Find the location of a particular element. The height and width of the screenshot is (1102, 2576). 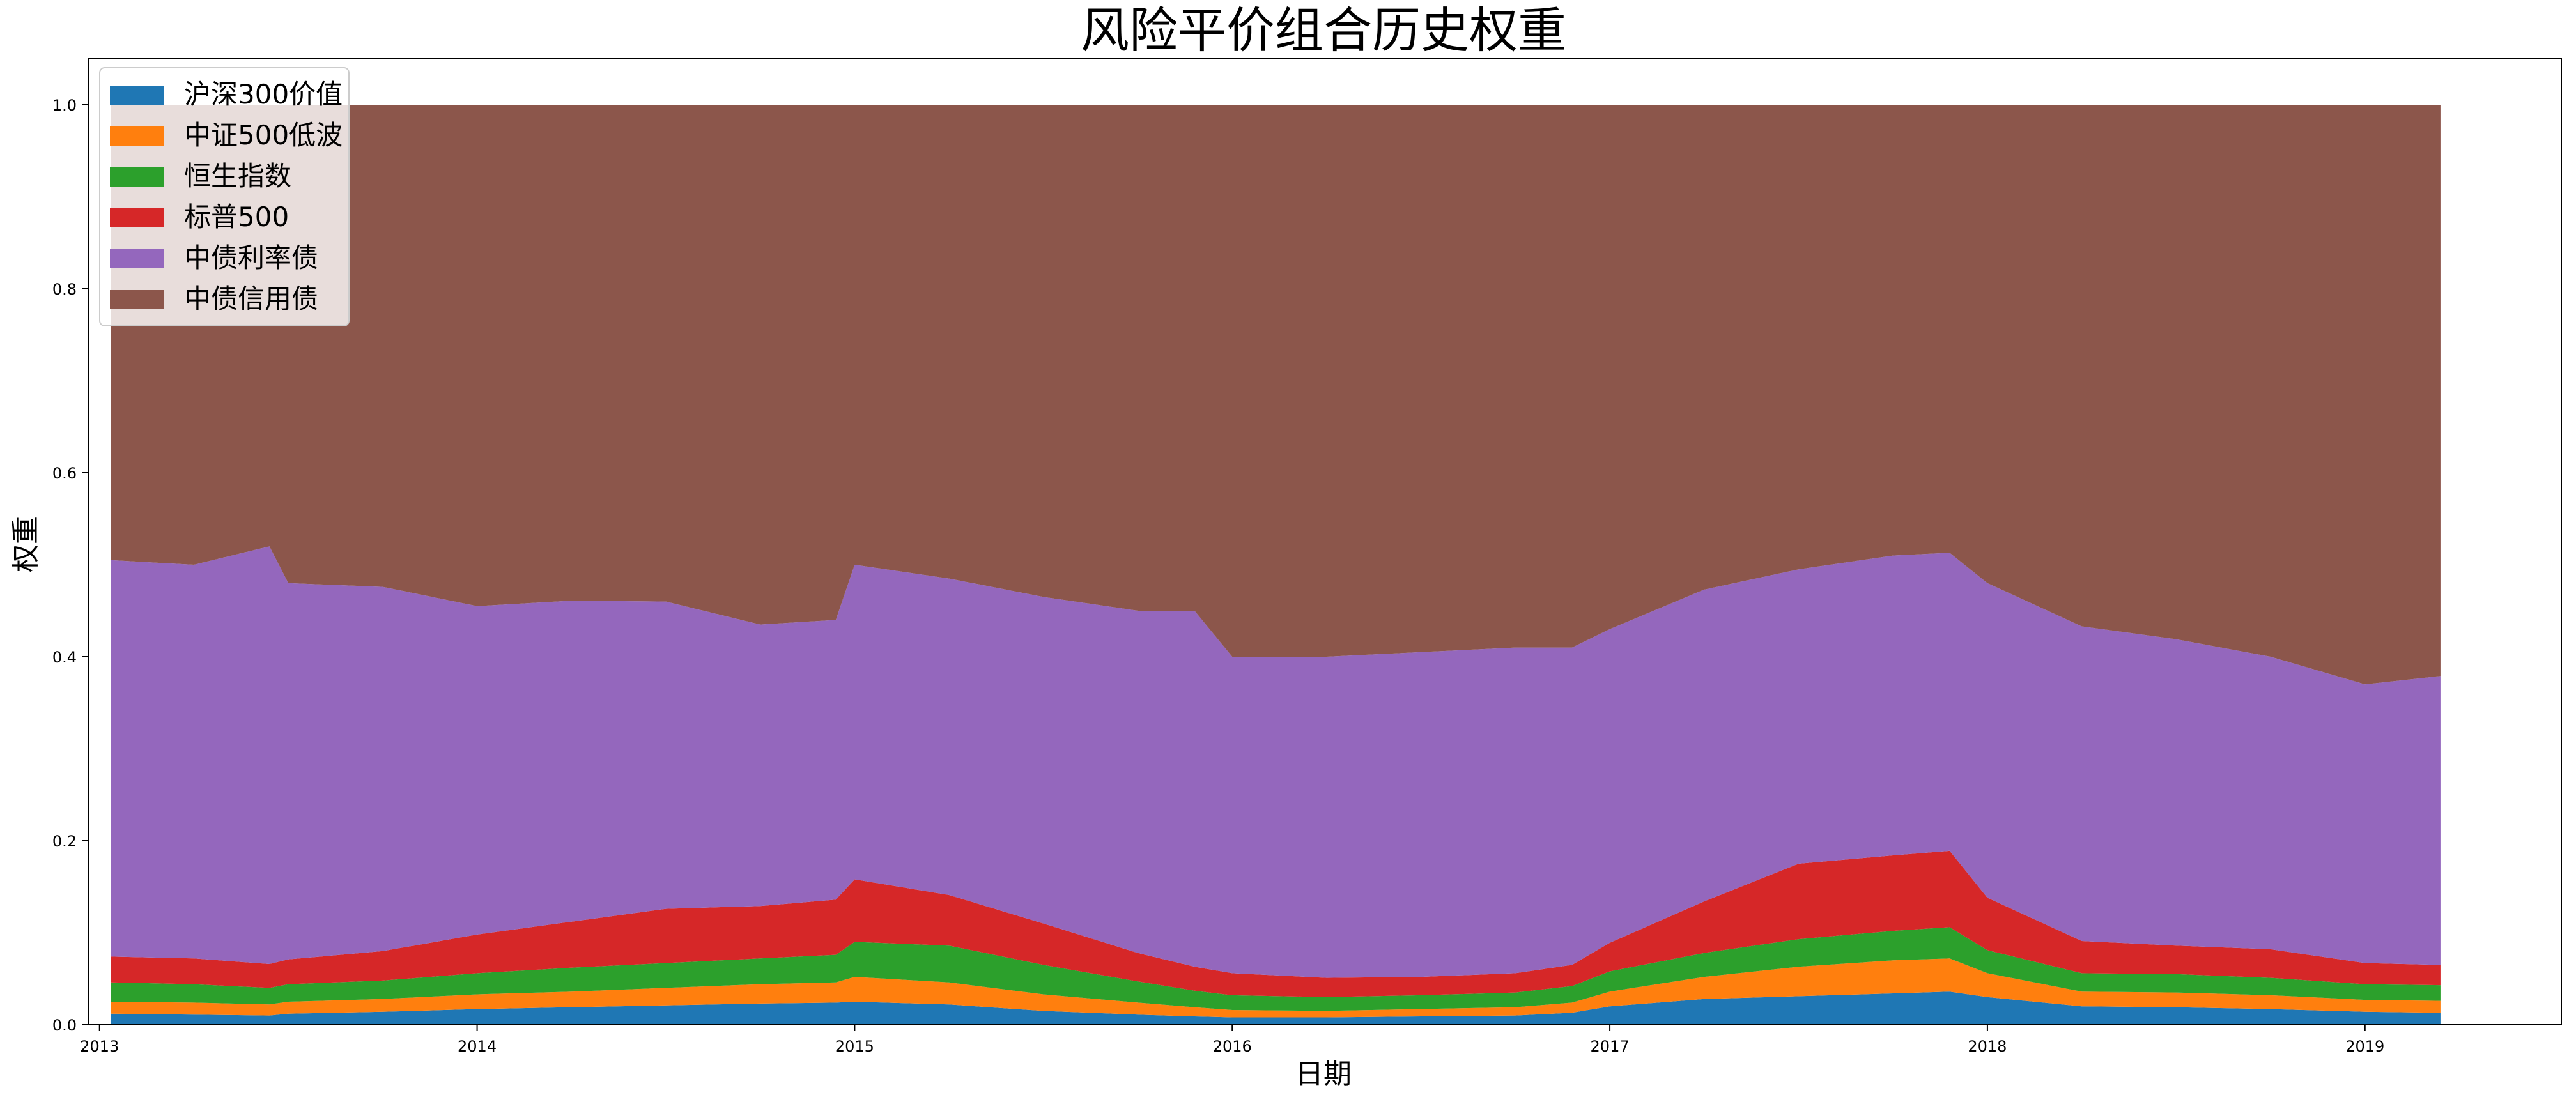

legend-label: 标普500 is located at coordinates (236, 217).